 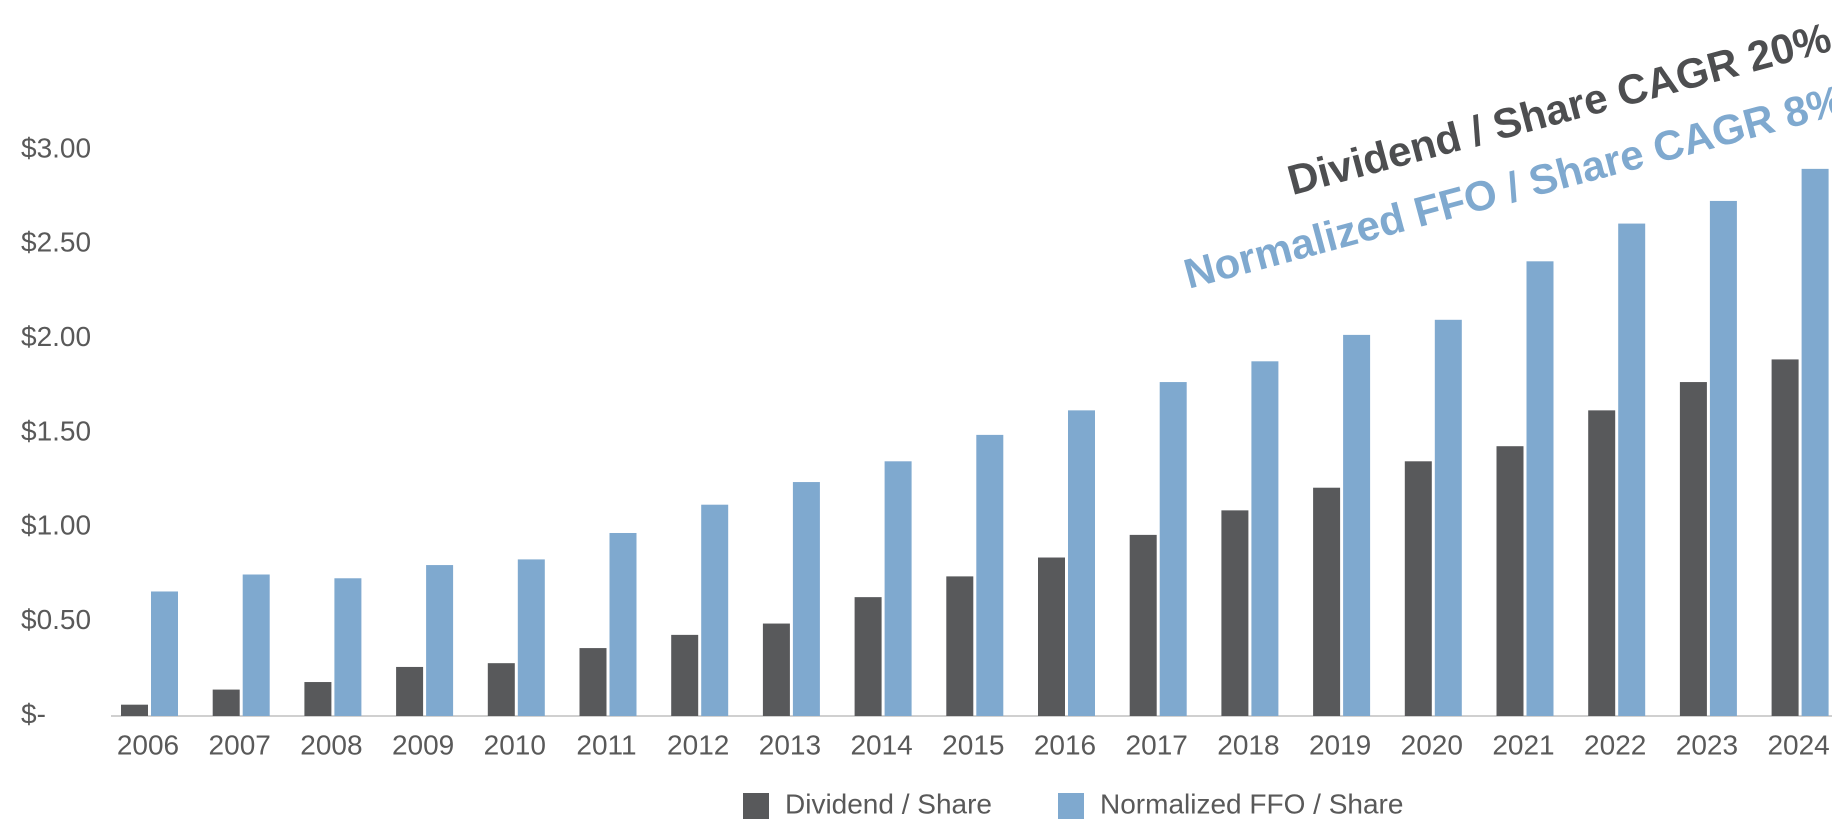 I want to click on x-tick-label: 2022, so click(x=1615, y=744).